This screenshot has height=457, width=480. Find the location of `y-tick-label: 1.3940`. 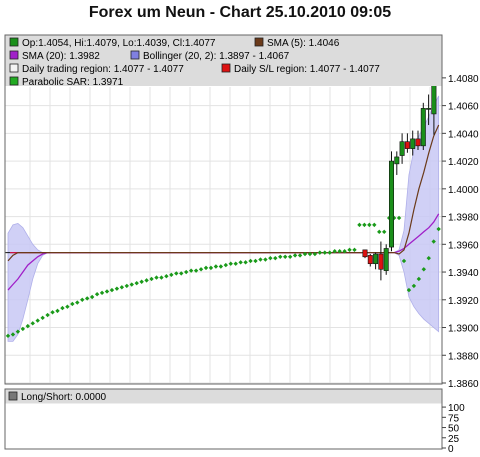

y-tick-label: 1.3940 is located at coordinates (463, 273).